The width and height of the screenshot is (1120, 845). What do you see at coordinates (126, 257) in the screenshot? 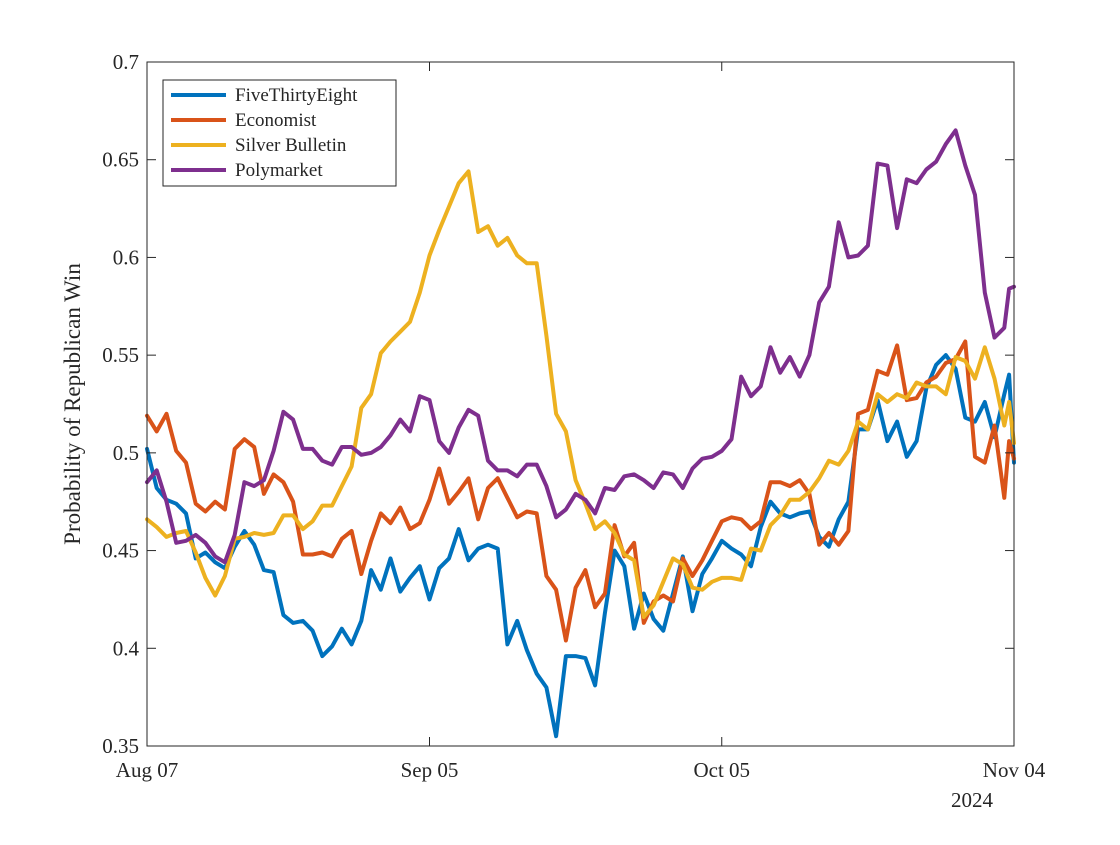
I see `y-tick-label: 0.6` at bounding box center [126, 257].